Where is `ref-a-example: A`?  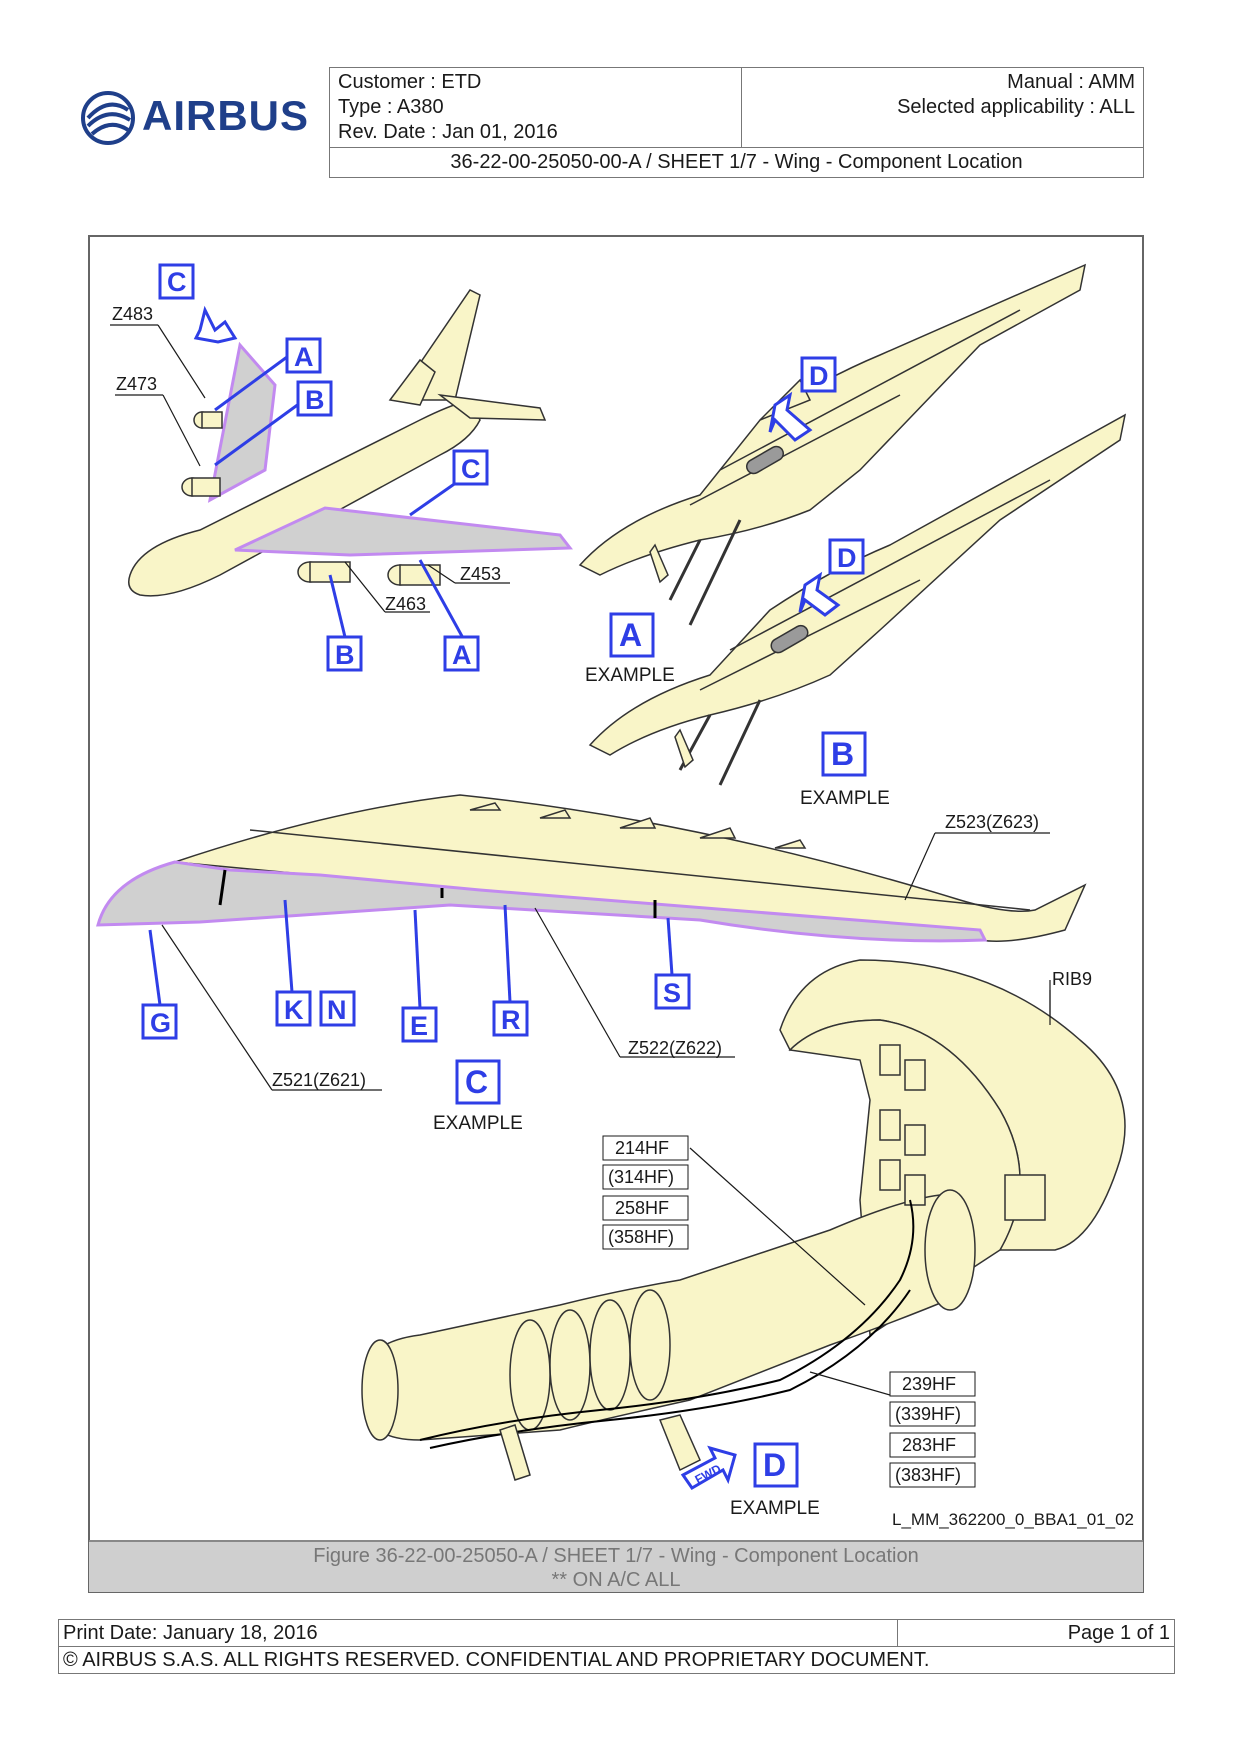
ref-a-example: A is located at coordinates (632, 635).